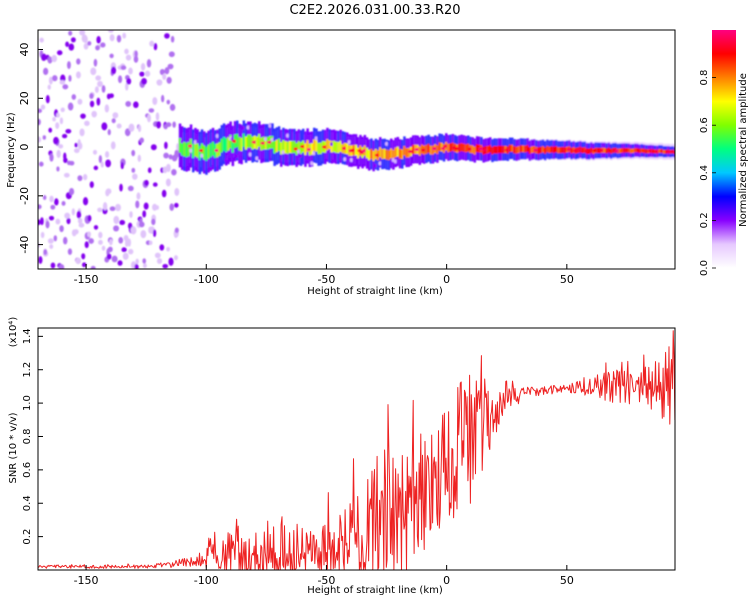  What do you see at coordinates (374, 10) in the screenshot?
I see `figure-title: C2E2.2026.031.00.33.R20` at bounding box center [374, 10].